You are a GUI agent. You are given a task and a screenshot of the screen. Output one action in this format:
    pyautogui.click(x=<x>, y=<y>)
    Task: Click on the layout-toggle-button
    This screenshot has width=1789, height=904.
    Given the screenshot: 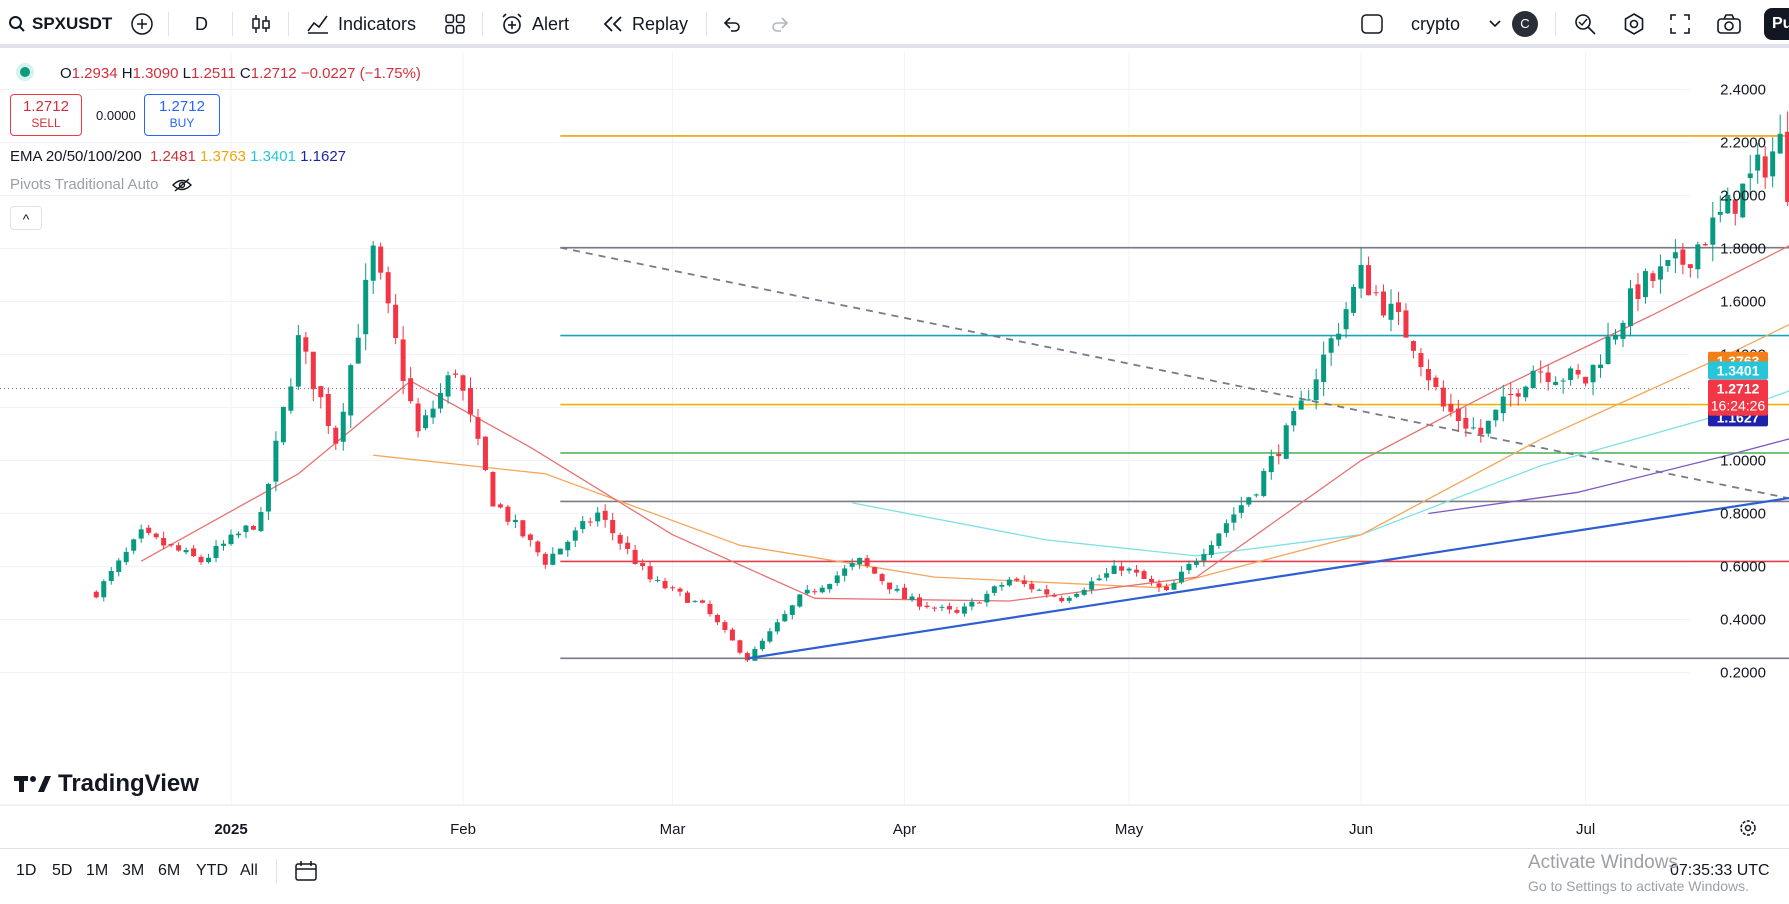 What is the action you would take?
    pyautogui.click(x=1372, y=24)
    